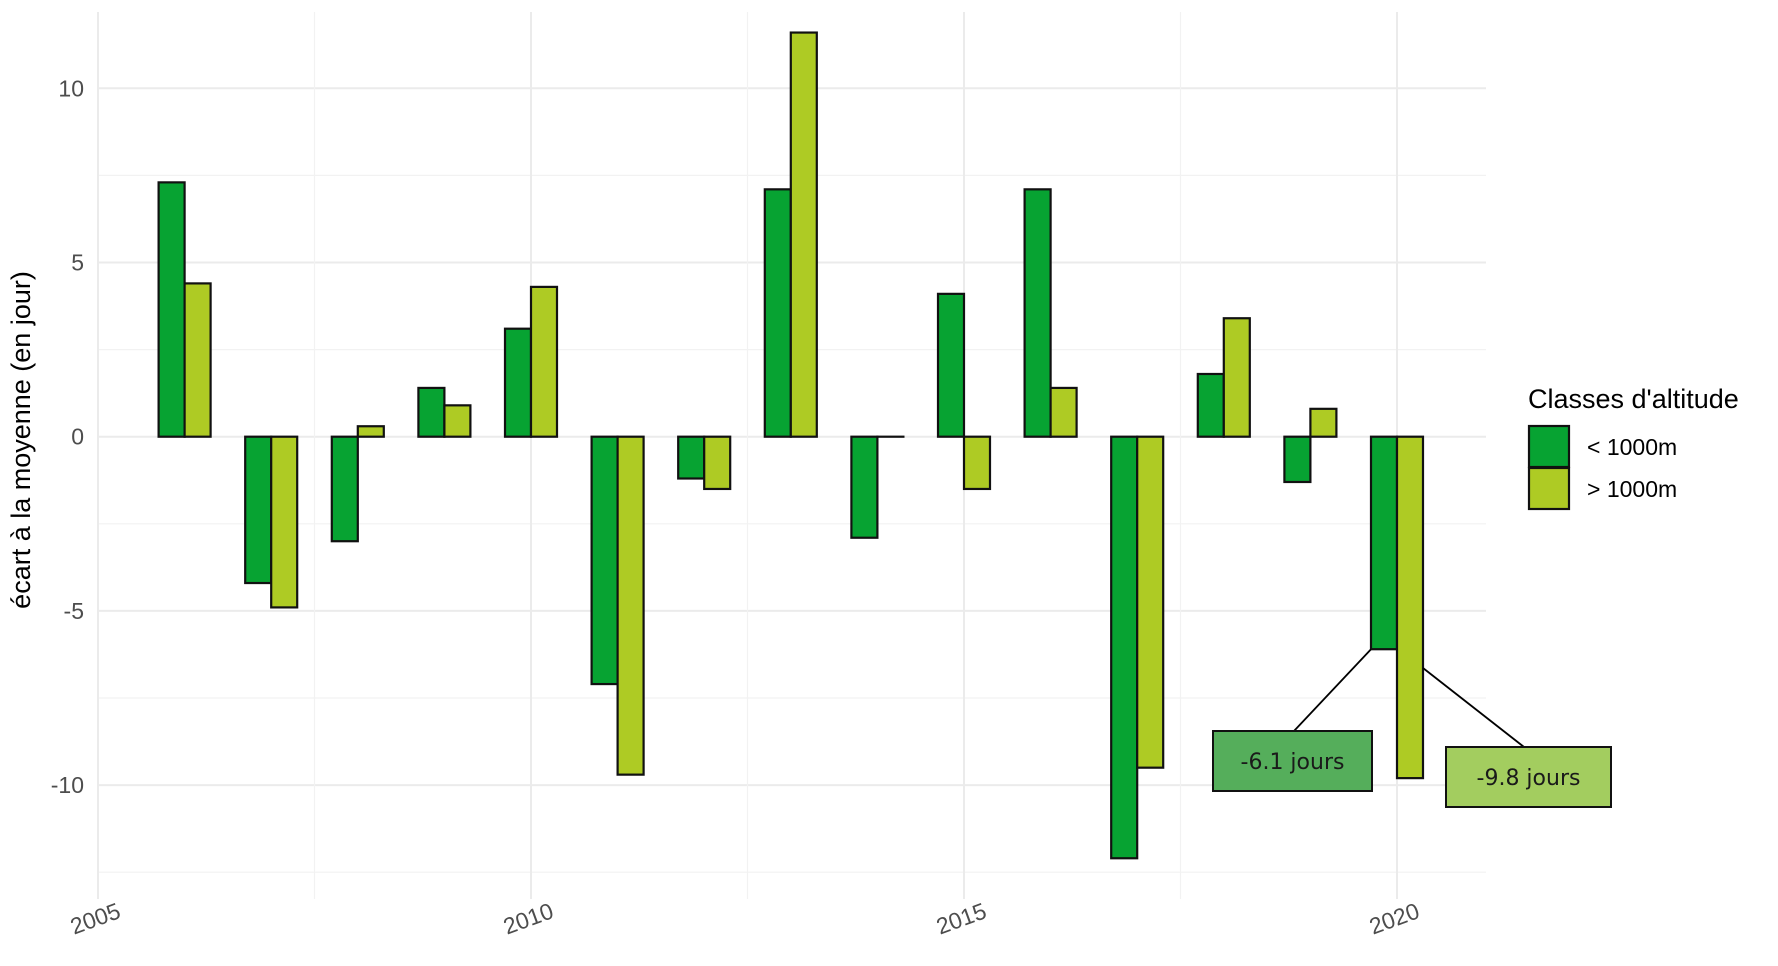 The image size is (1778, 966). What do you see at coordinates (1236, 377) in the screenshot?
I see `bar-high-2018` at bounding box center [1236, 377].